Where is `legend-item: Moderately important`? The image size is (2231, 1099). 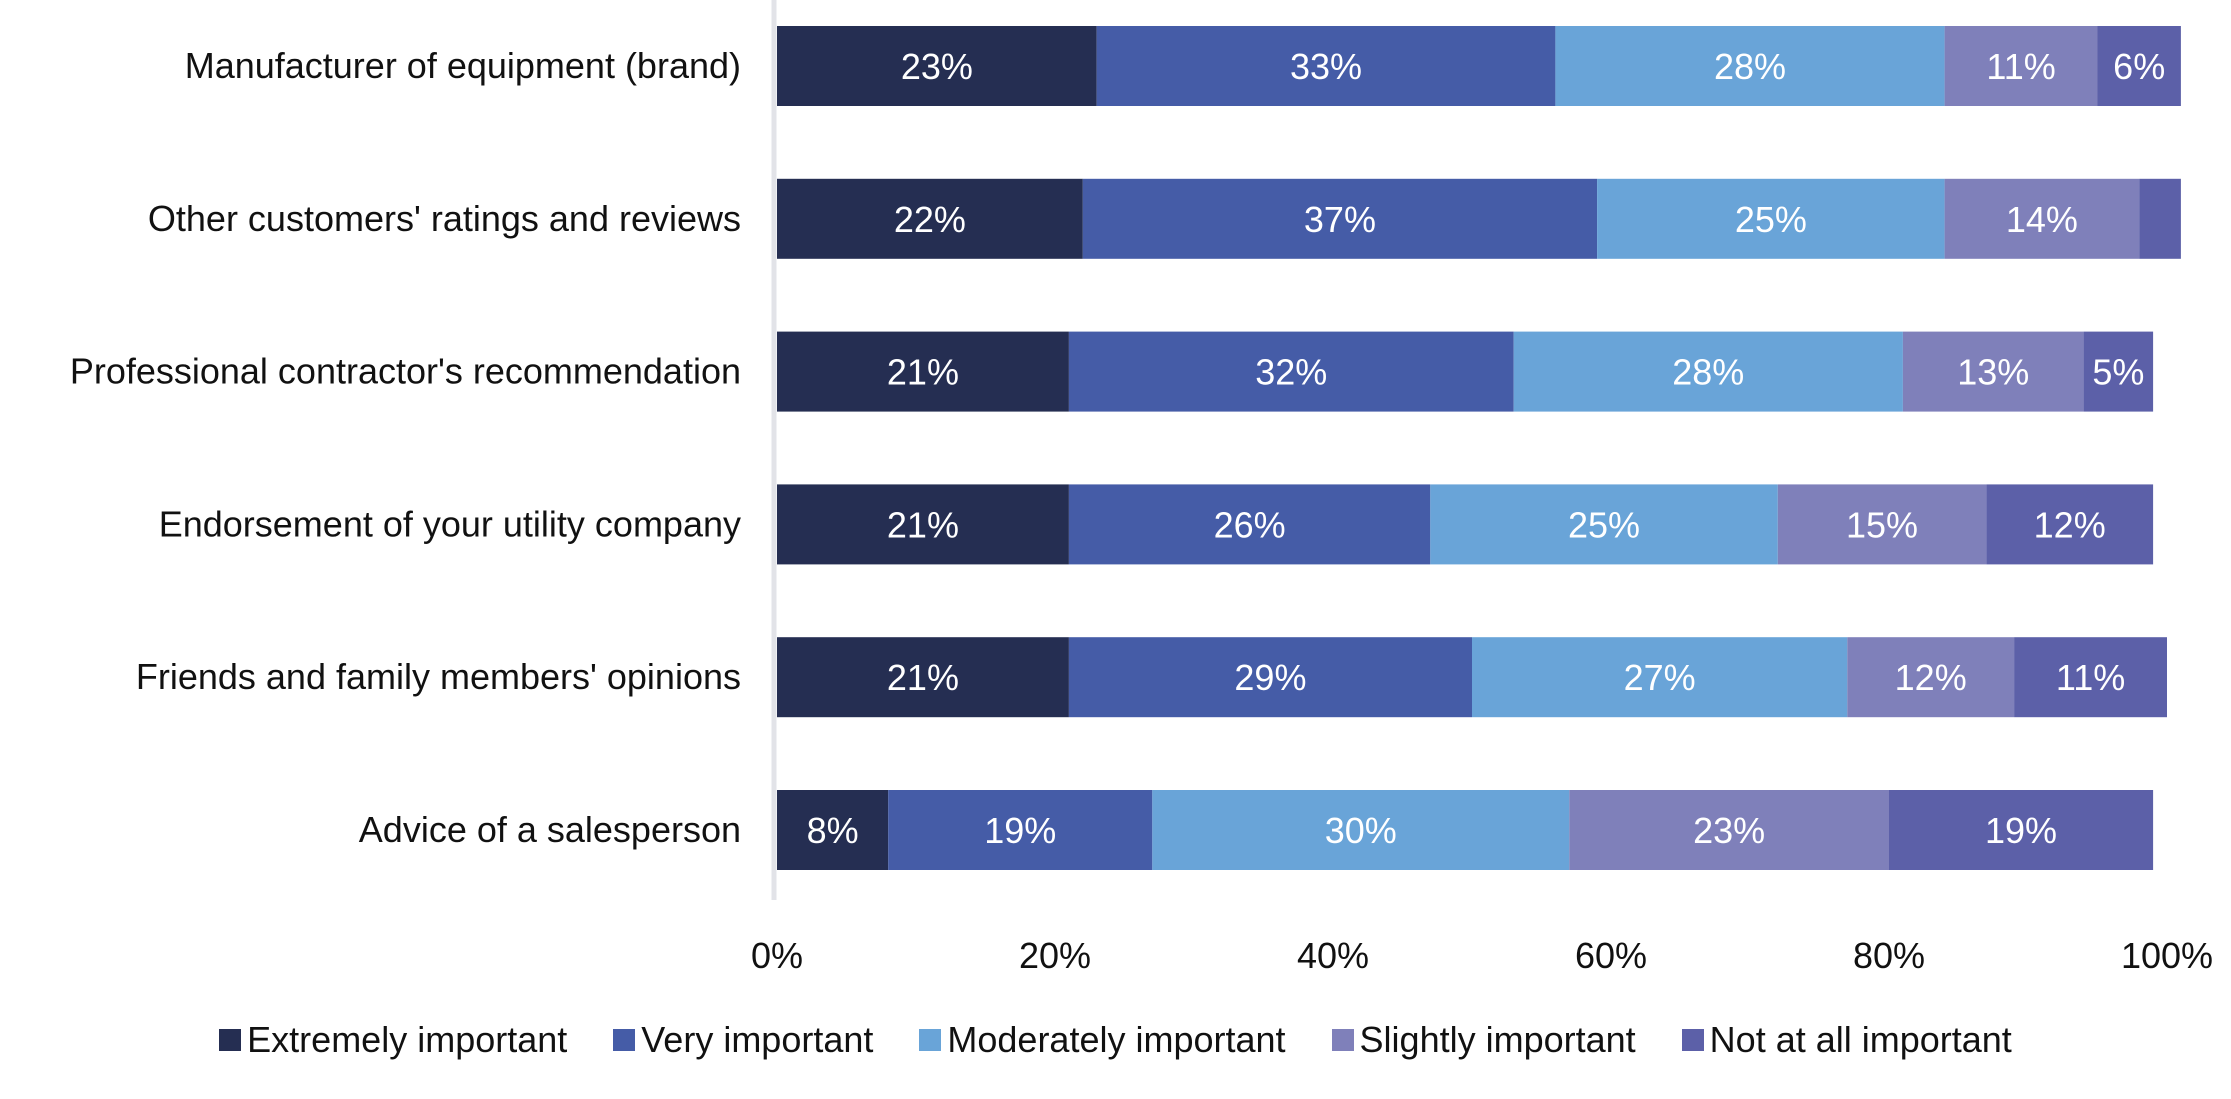
legend-item: Moderately important is located at coordinates (1102, 1040).